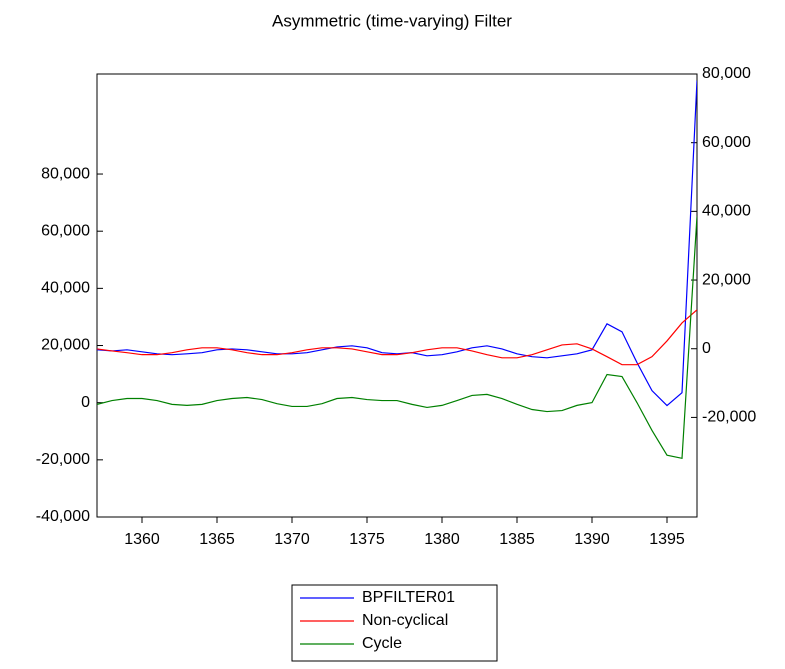  Describe the element at coordinates (726, 211) in the screenshot. I see `y2-tick-label: 40,000` at that location.